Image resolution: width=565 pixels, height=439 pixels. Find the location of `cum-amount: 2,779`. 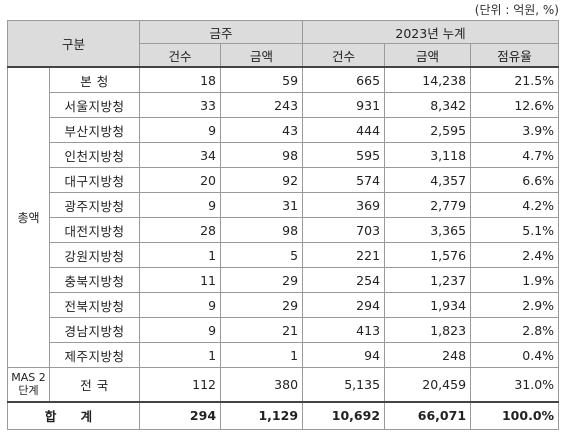

cum-amount: 2,779 is located at coordinates (428, 205).